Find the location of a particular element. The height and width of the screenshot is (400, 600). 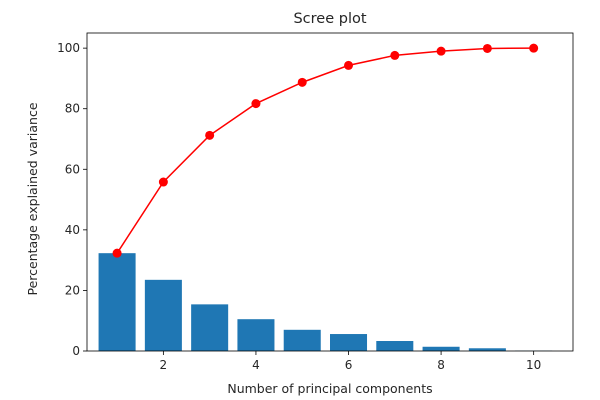

x-axis-label: Number of principal components is located at coordinates (329, 388).